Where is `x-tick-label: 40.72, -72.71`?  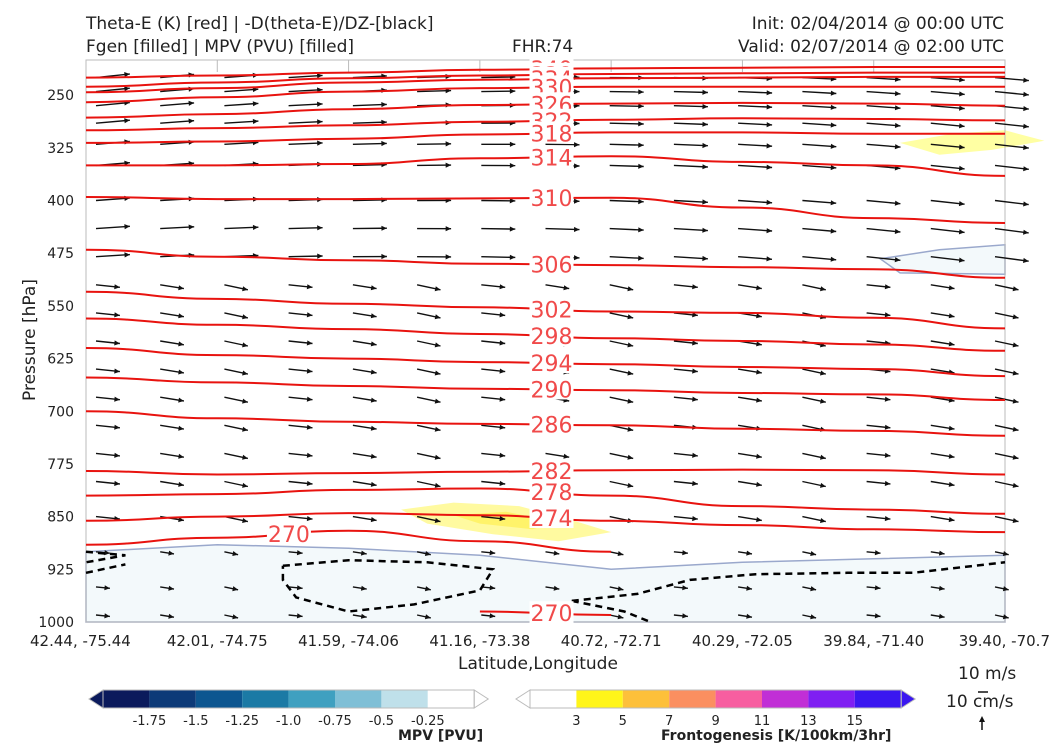
x-tick-label: 40.72, -72.71 is located at coordinates (611, 641).